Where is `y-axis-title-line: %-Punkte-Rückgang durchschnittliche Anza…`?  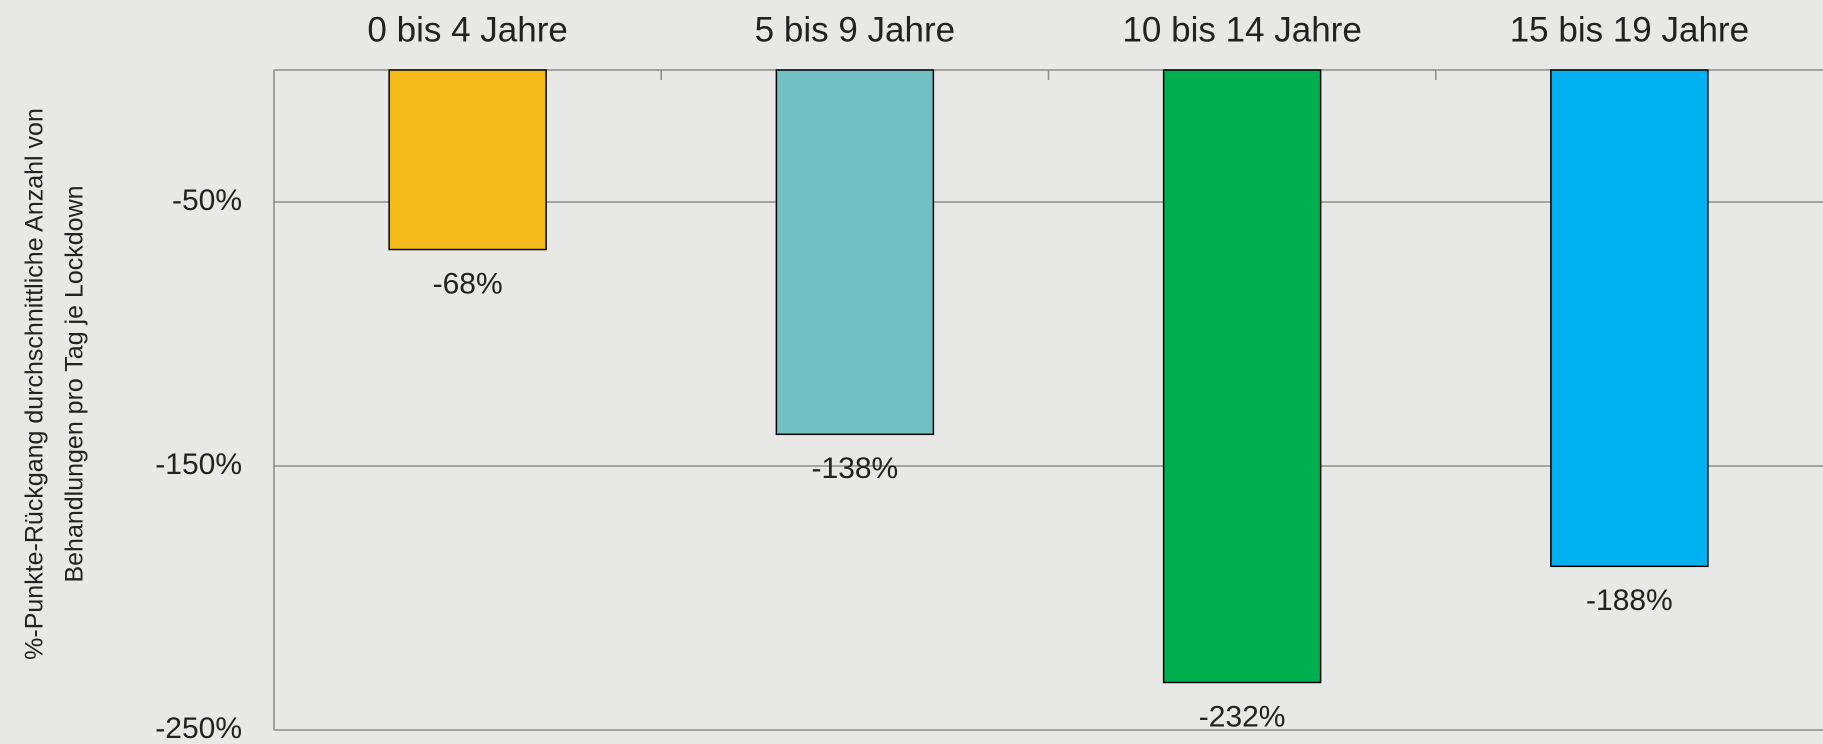 y-axis-title-line: %-Punkte-Rückgang durchschnittliche Anza… is located at coordinates (35, 384).